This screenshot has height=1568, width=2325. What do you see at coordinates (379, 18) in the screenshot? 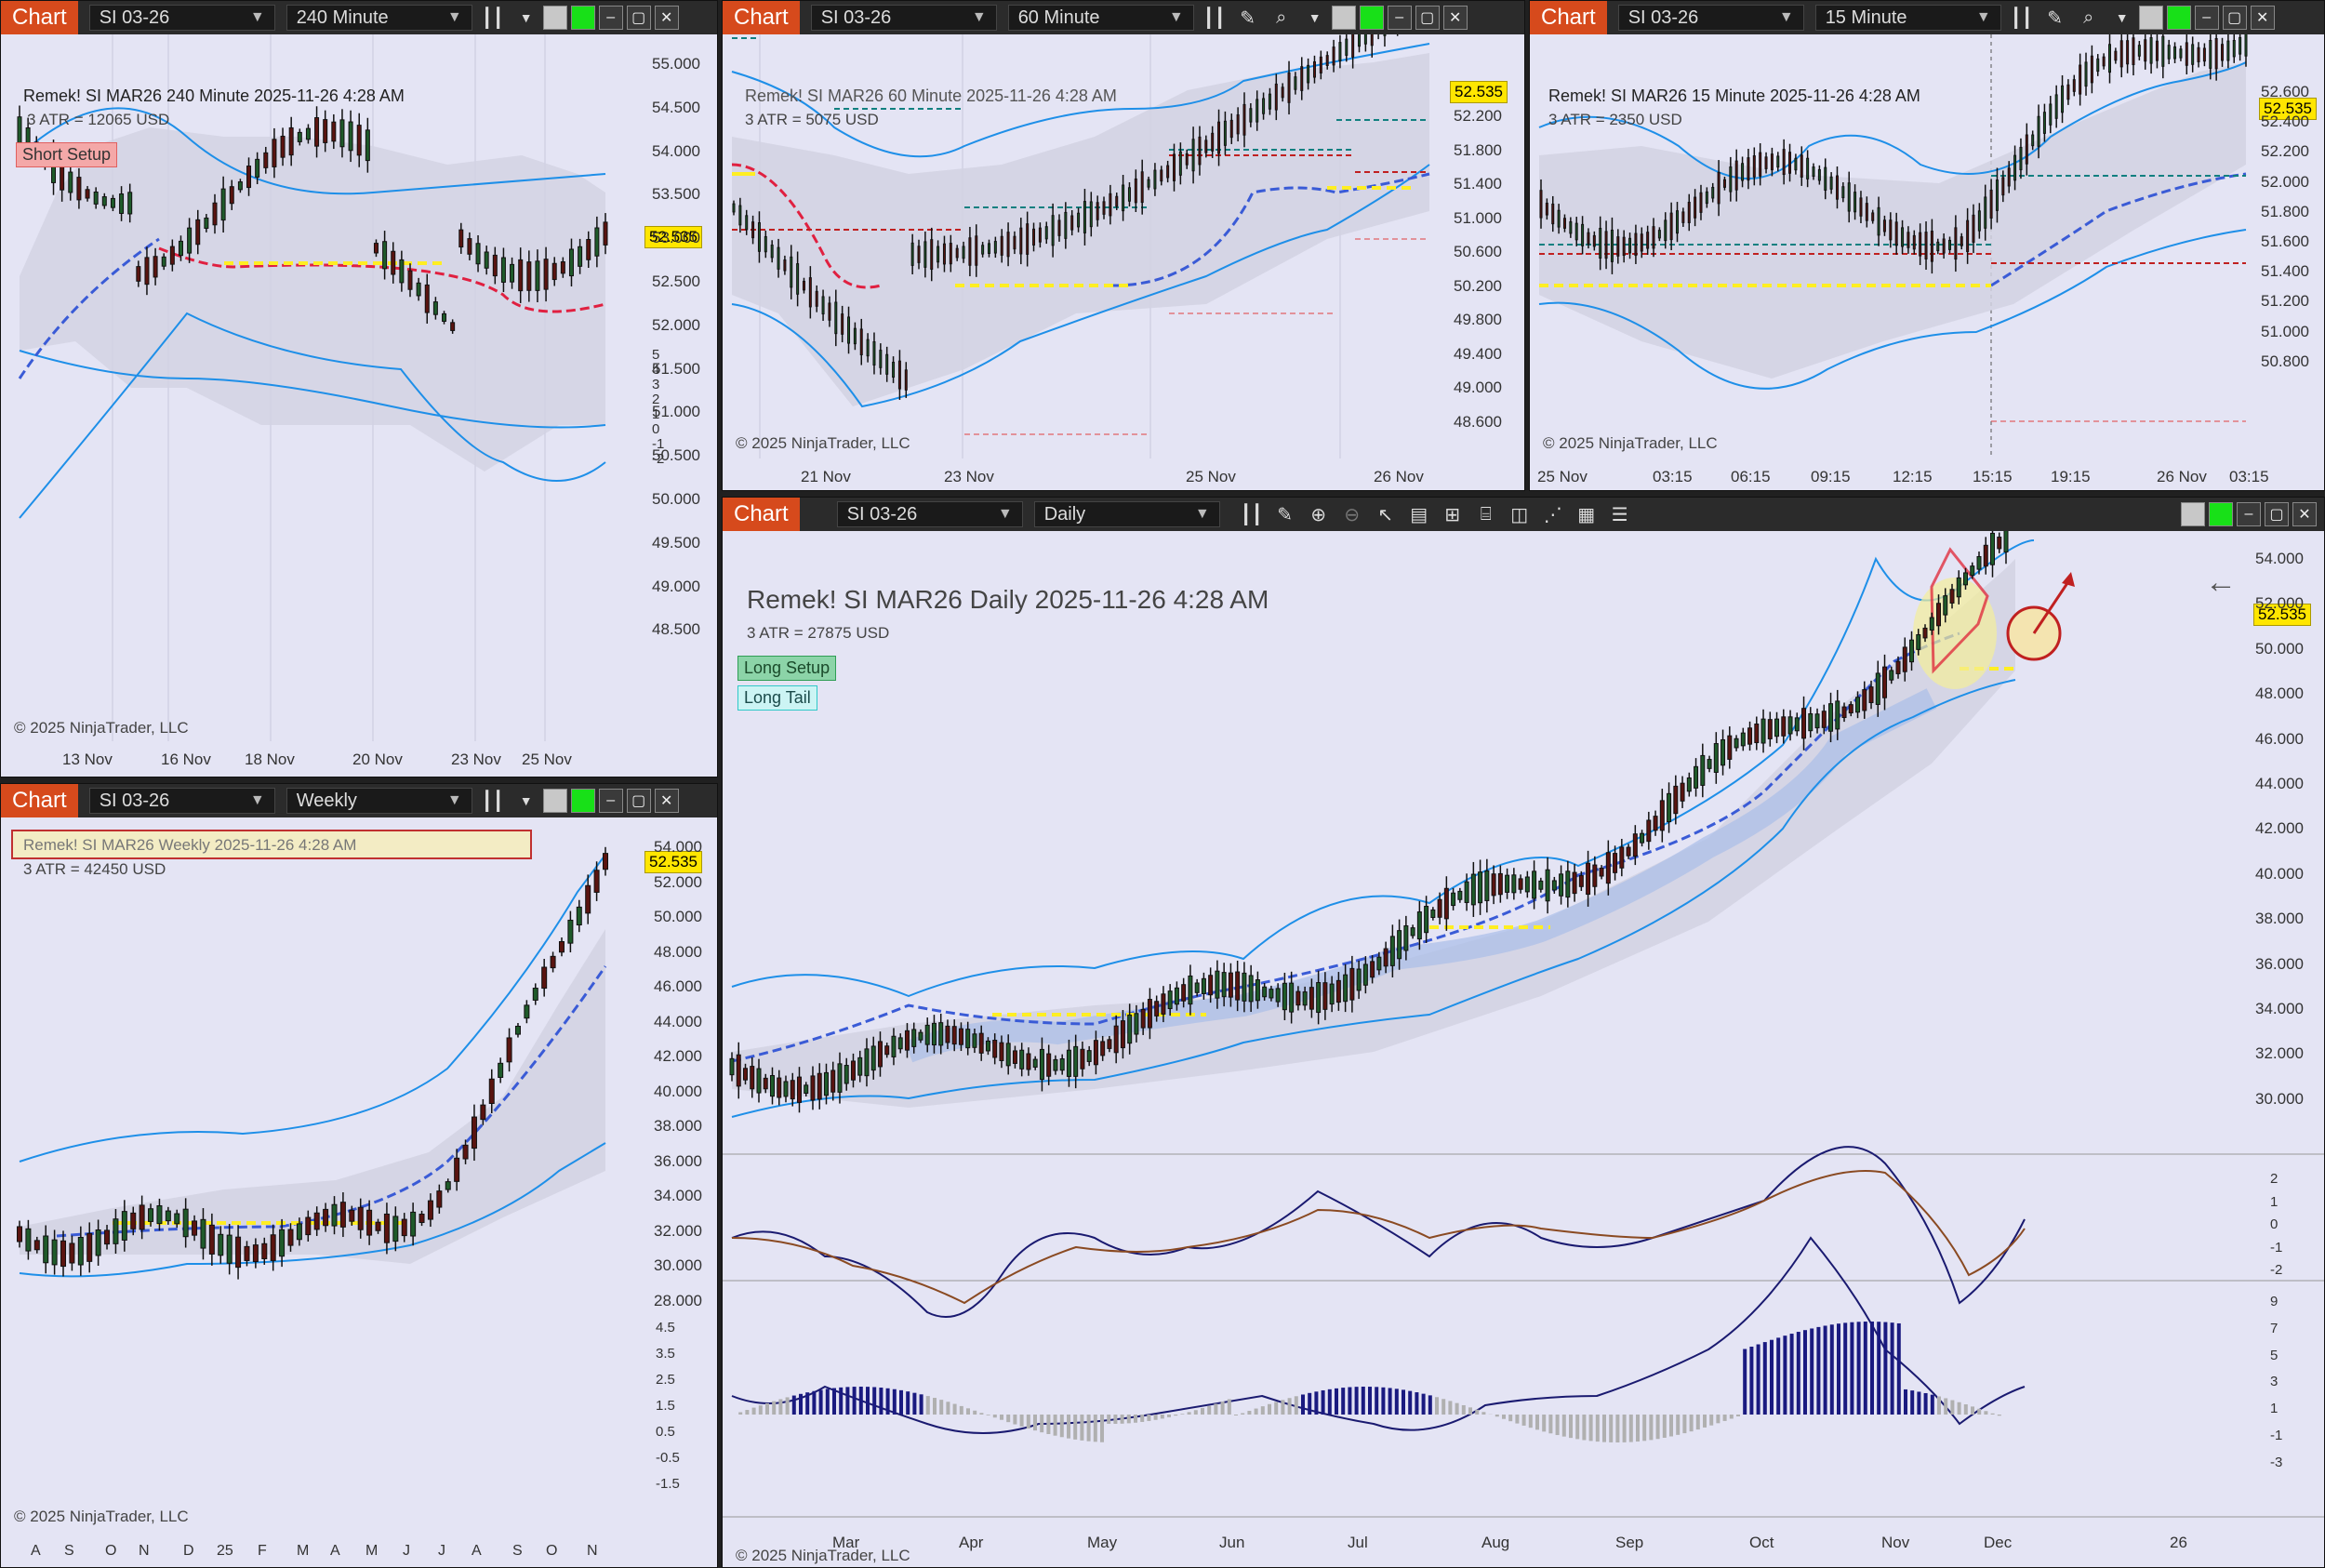
I see `interval-selector: 240 Minute ▼` at bounding box center [379, 18].